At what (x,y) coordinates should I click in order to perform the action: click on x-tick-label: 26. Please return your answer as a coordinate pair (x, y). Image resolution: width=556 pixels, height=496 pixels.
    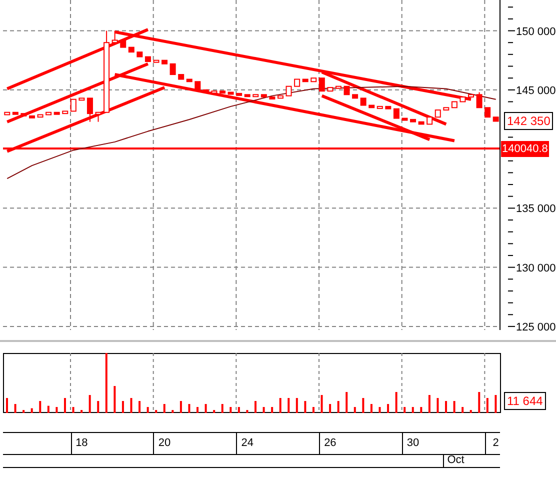
    Looking at the image, I should click on (330, 443).